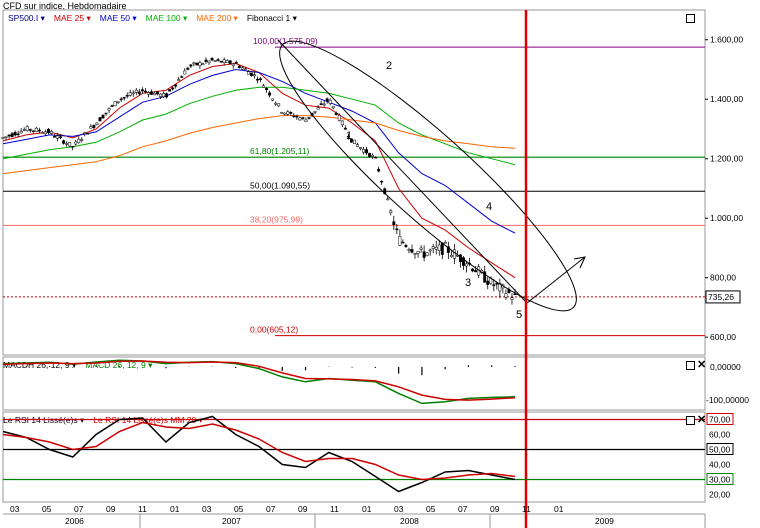 Image resolution: width=760 pixels, height=528 pixels. I want to click on main-legend-item: MAE 200 ▾, so click(217, 18).